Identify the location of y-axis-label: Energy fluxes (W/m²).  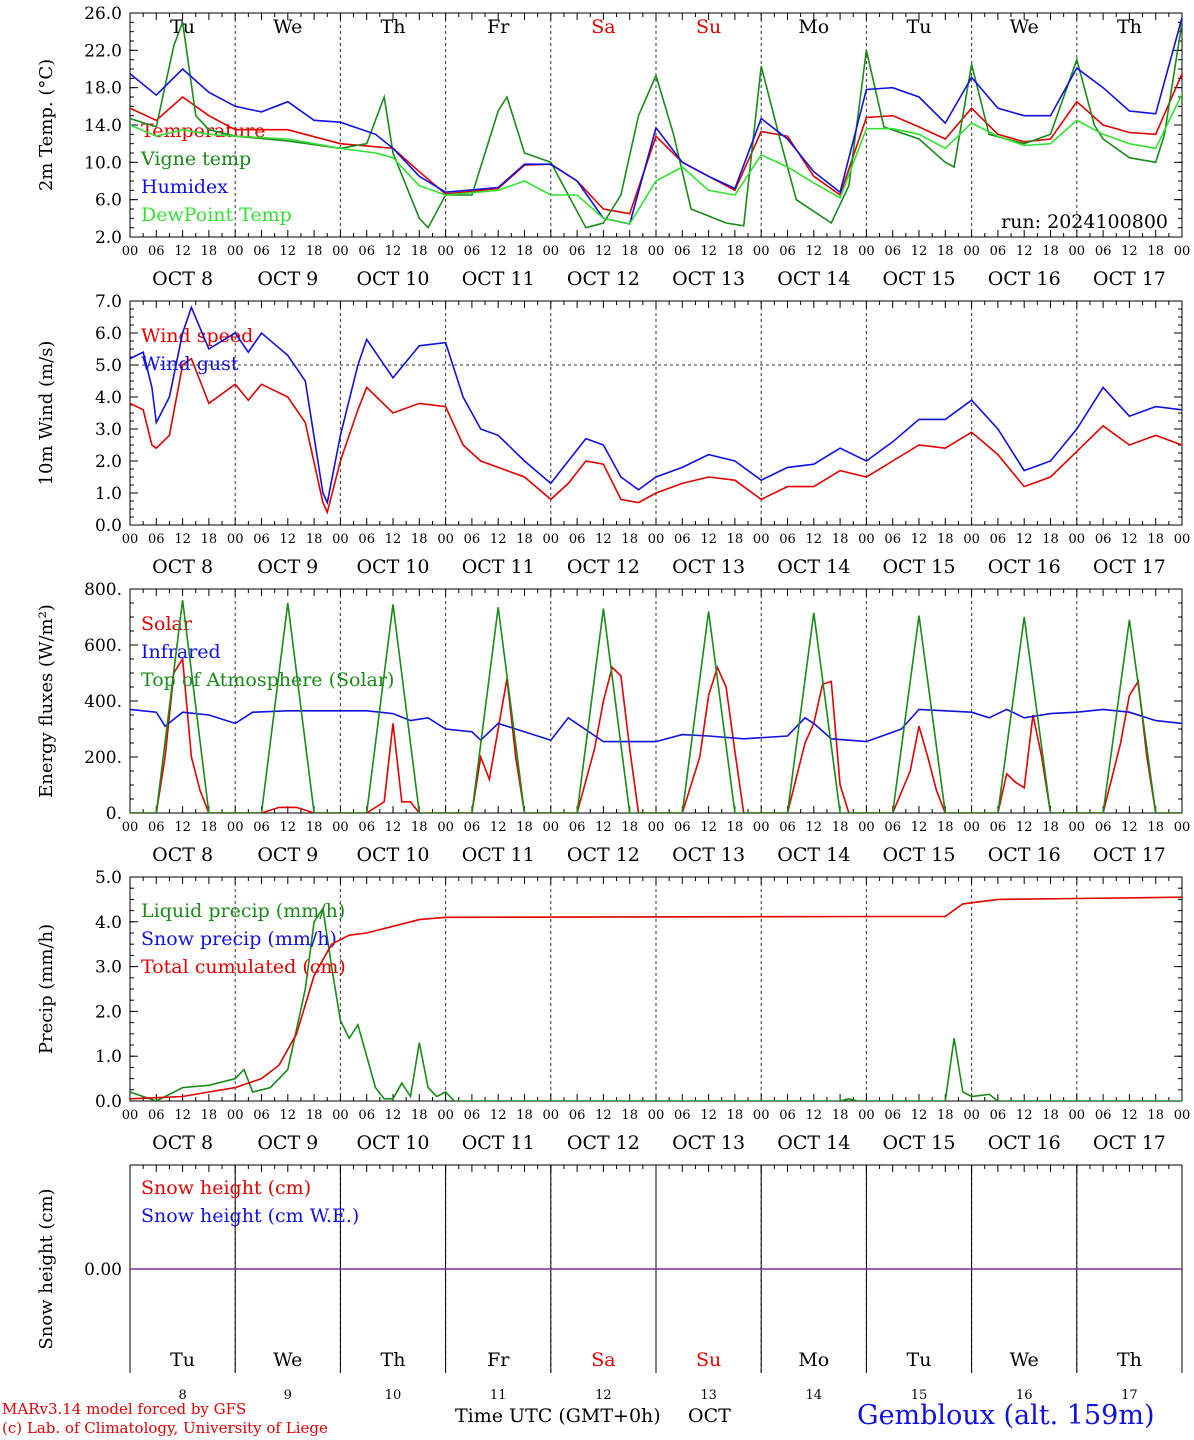
(46, 701).